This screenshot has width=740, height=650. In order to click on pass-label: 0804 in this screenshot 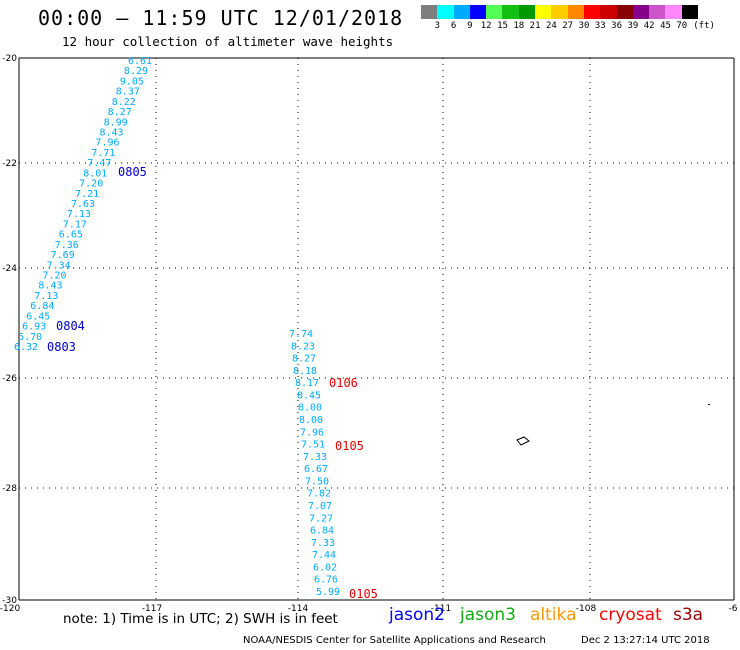, I will do `click(70, 326)`.